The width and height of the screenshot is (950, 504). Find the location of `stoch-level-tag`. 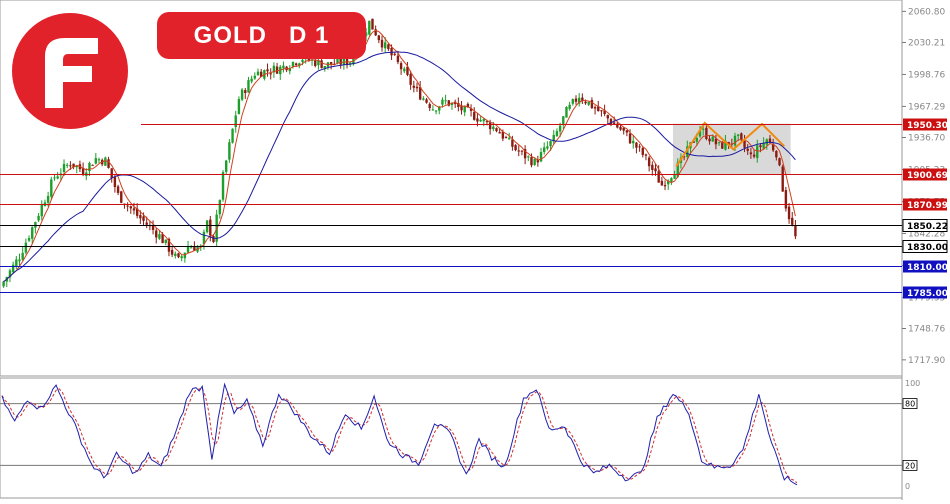

stoch-level-tag is located at coordinates (910, 404).